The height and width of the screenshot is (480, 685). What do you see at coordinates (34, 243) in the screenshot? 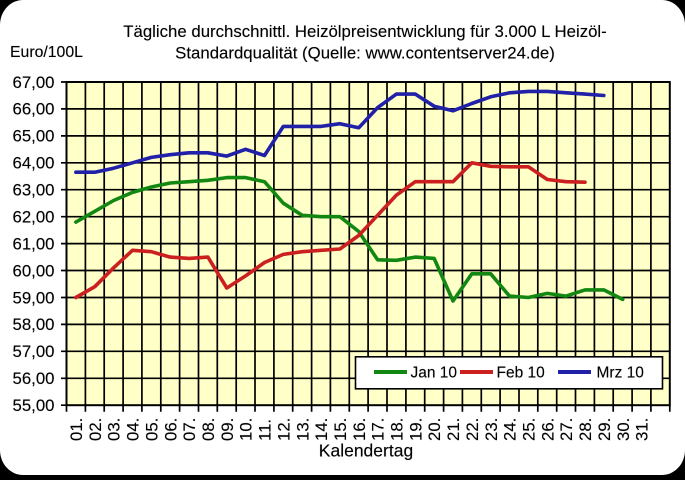
I see `svg-text: 61,00` at bounding box center [34, 243].